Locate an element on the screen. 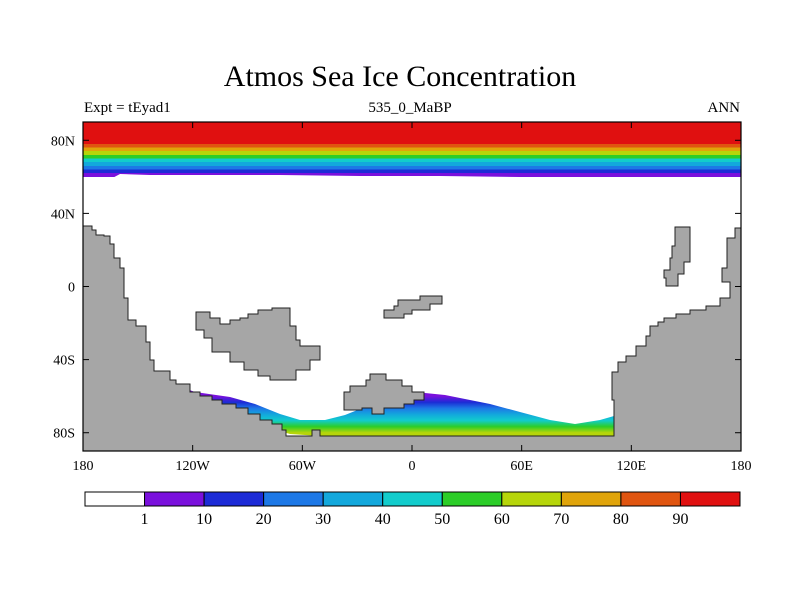  land-central-continent is located at coordinates (258, 344).